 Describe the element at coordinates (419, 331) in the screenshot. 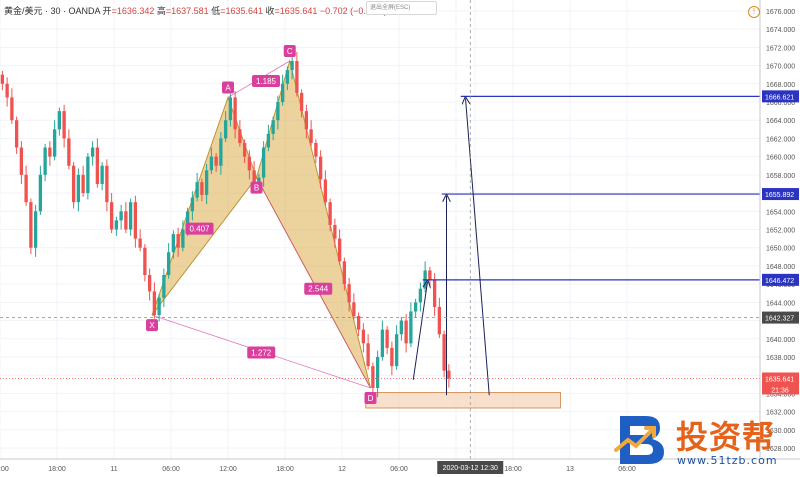

I see `target-arrow` at that location.